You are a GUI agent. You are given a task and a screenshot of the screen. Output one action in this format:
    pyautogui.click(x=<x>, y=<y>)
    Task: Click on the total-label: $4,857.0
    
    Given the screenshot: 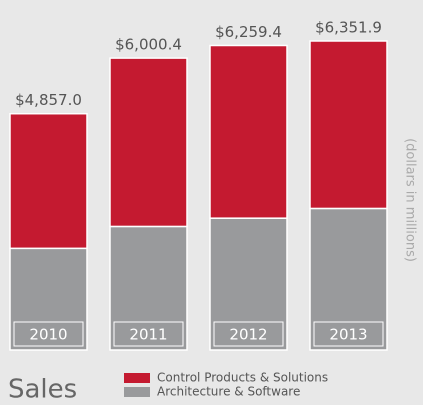 What is the action you would take?
    pyautogui.click(x=48, y=100)
    